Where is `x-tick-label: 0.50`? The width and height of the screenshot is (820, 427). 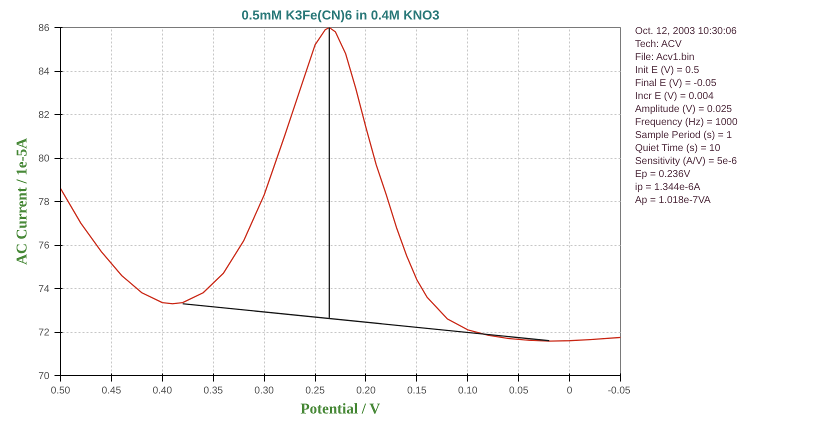
x-tick-label: 0.50 is located at coordinates (60, 391).